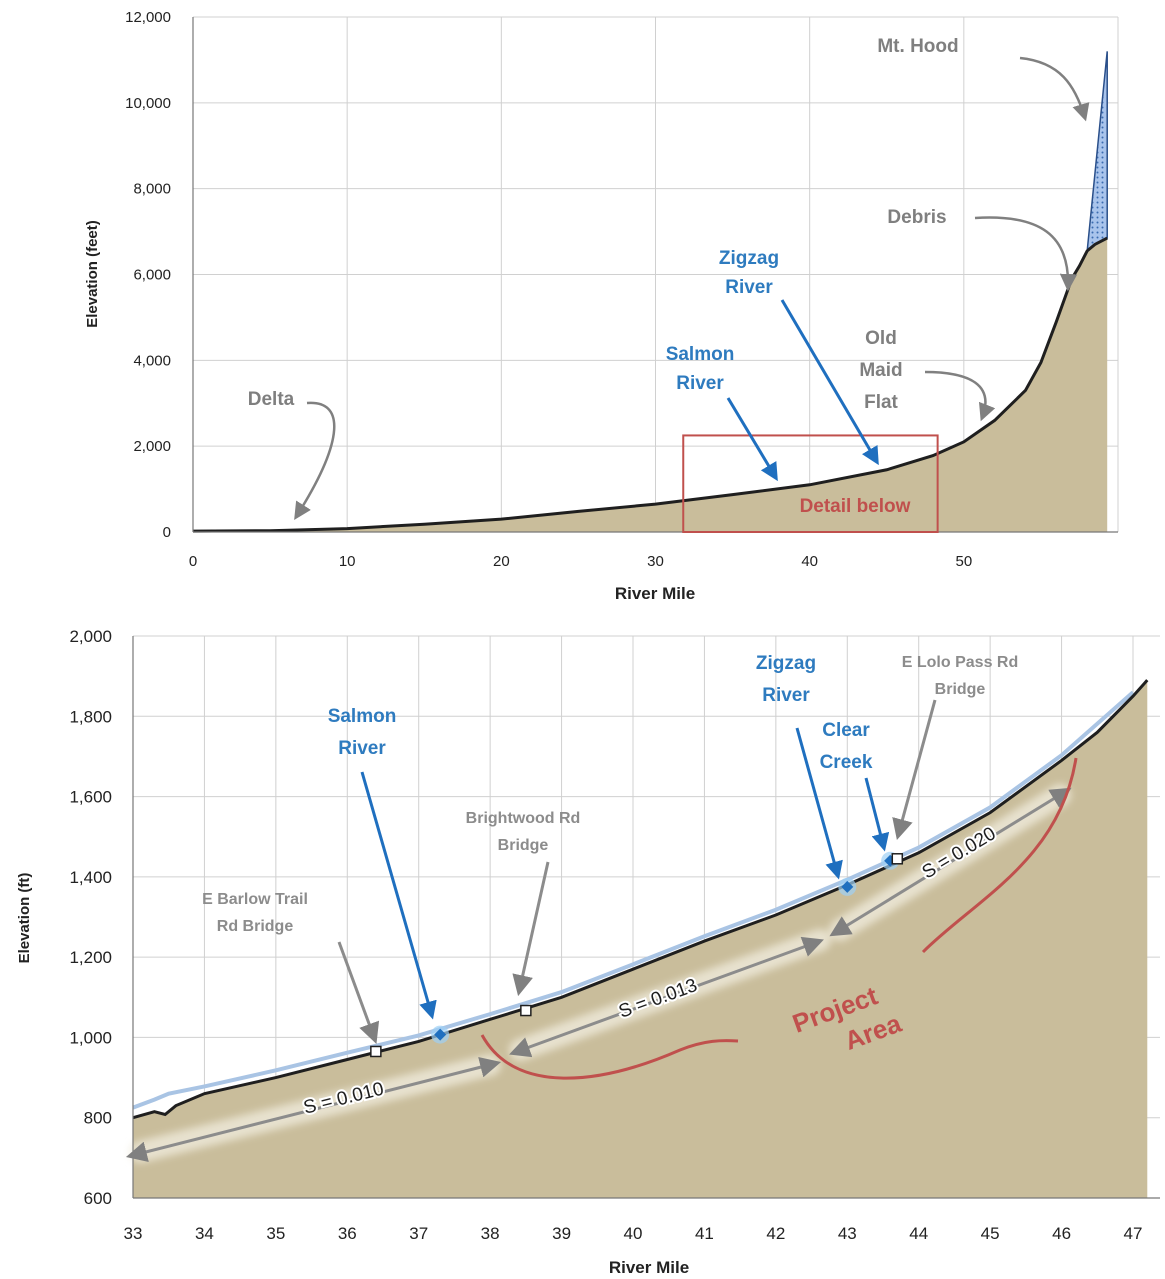 This screenshot has width=1165, height=1279. Describe the element at coordinates (204, 1233) in the screenshot. I see `x-tick-label: 34` at that location.